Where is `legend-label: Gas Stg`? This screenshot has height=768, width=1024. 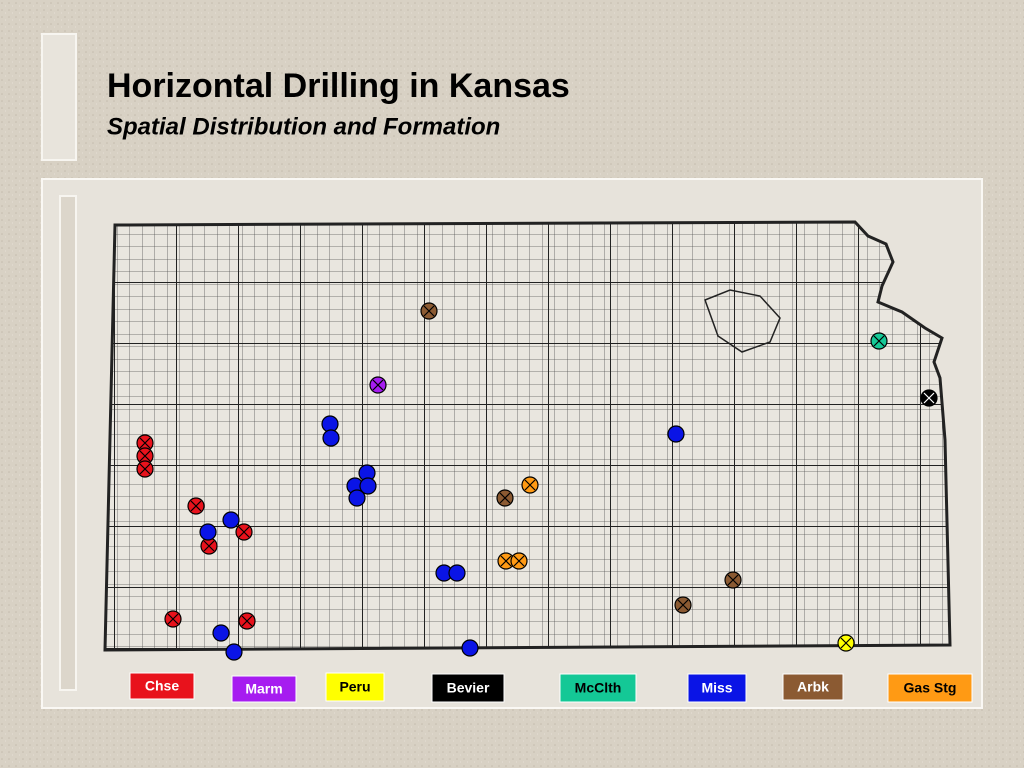
legend-label: Gas Stg is located at coordinates (930, 688).